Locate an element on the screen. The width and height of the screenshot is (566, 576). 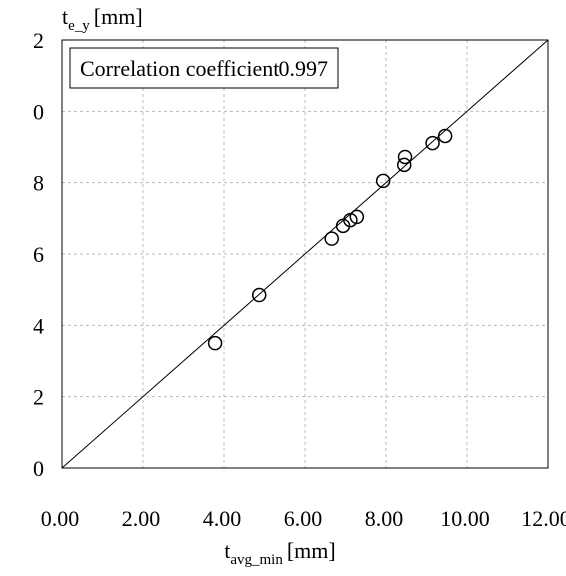
y-tick-label: 4 is located at coordinates (38, 325).